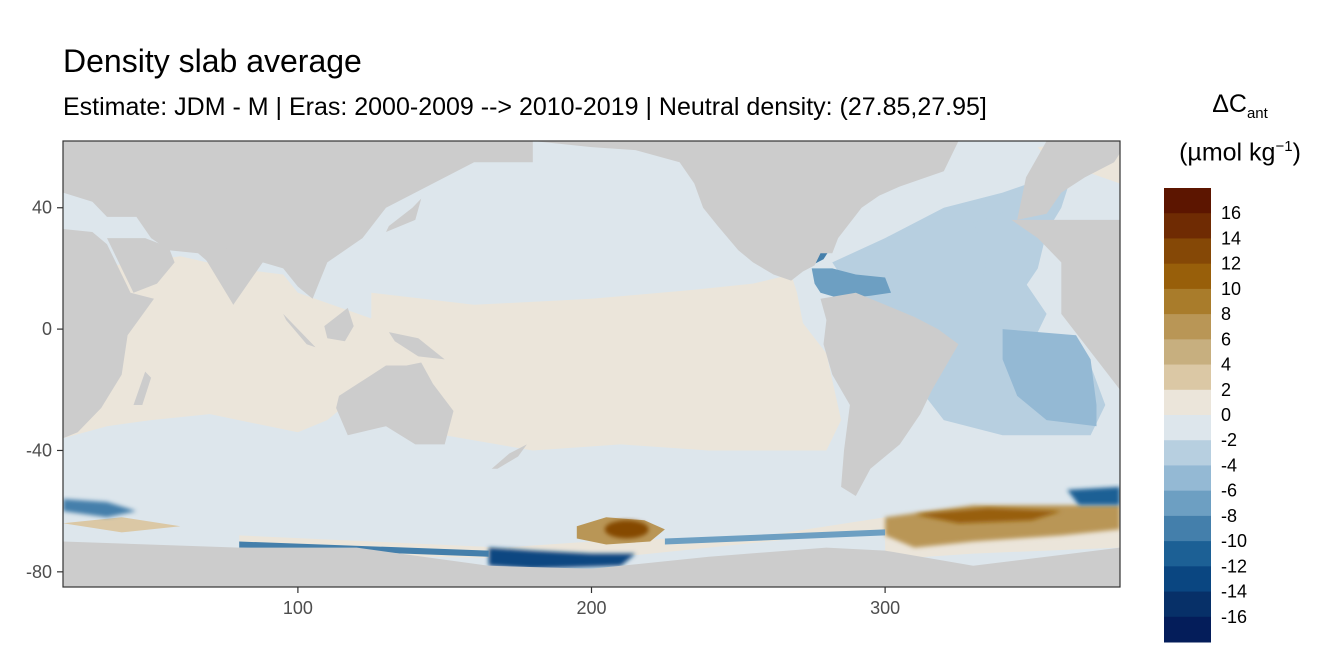  Describe the element at coordinates (39, 572) in the screenshot. I see `y-tick-label: -80` at that location.